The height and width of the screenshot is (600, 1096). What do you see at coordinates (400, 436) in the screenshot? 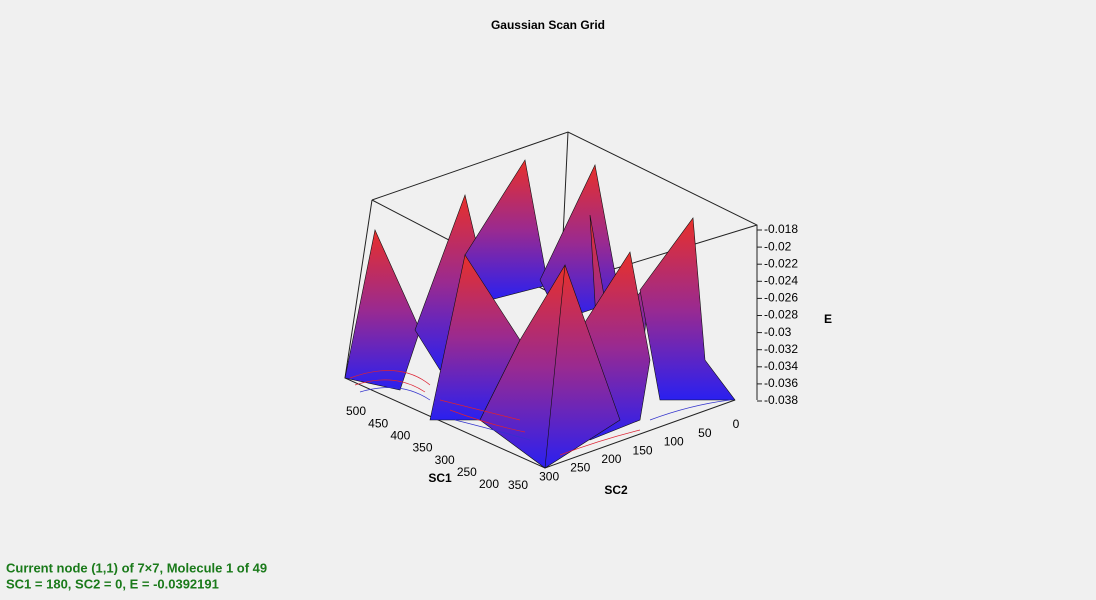
I see `sc1-tick-label: 400` at bounding box center [400, 436].